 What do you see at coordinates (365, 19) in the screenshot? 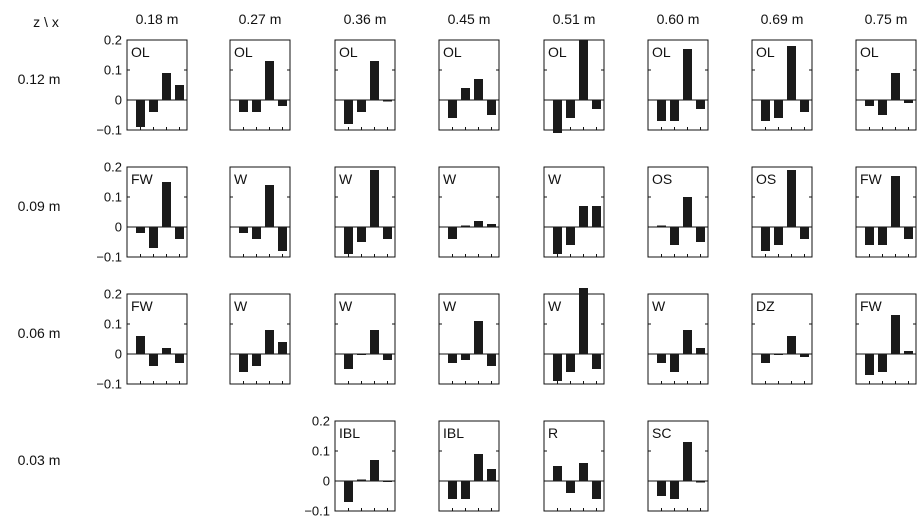
I see `x-header: 0.36 m` at bounding box center [365, 19].